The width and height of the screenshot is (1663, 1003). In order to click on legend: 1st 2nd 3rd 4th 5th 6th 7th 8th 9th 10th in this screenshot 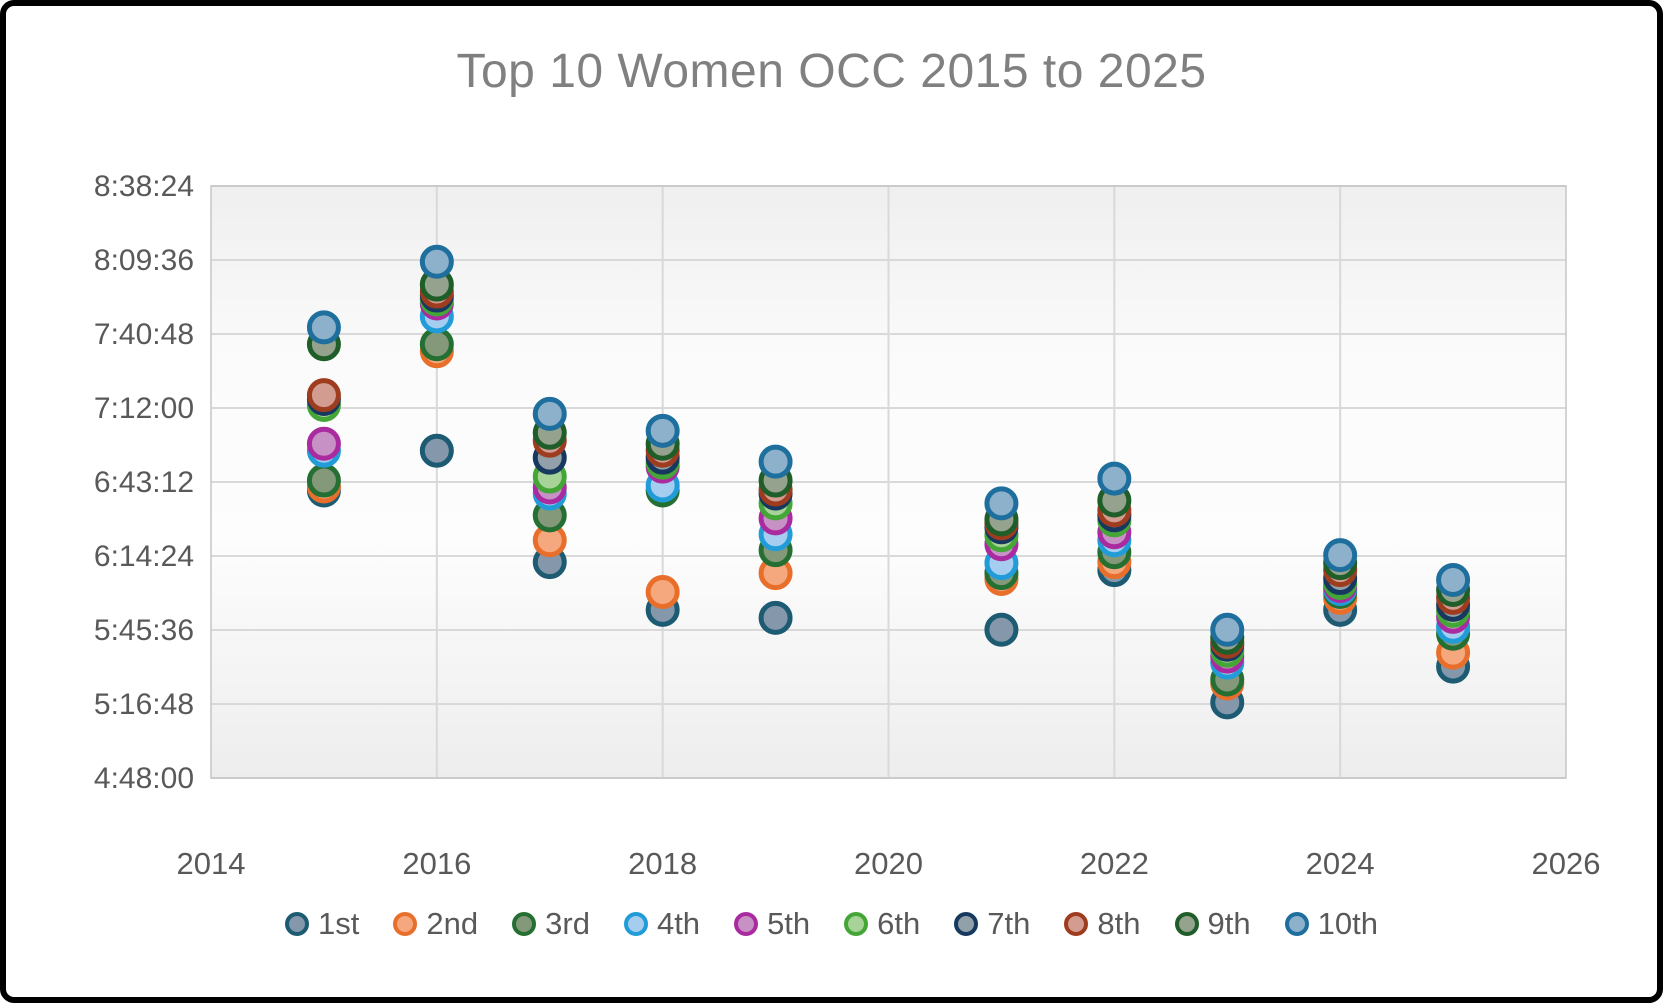, I will do `click(831, 924)`.